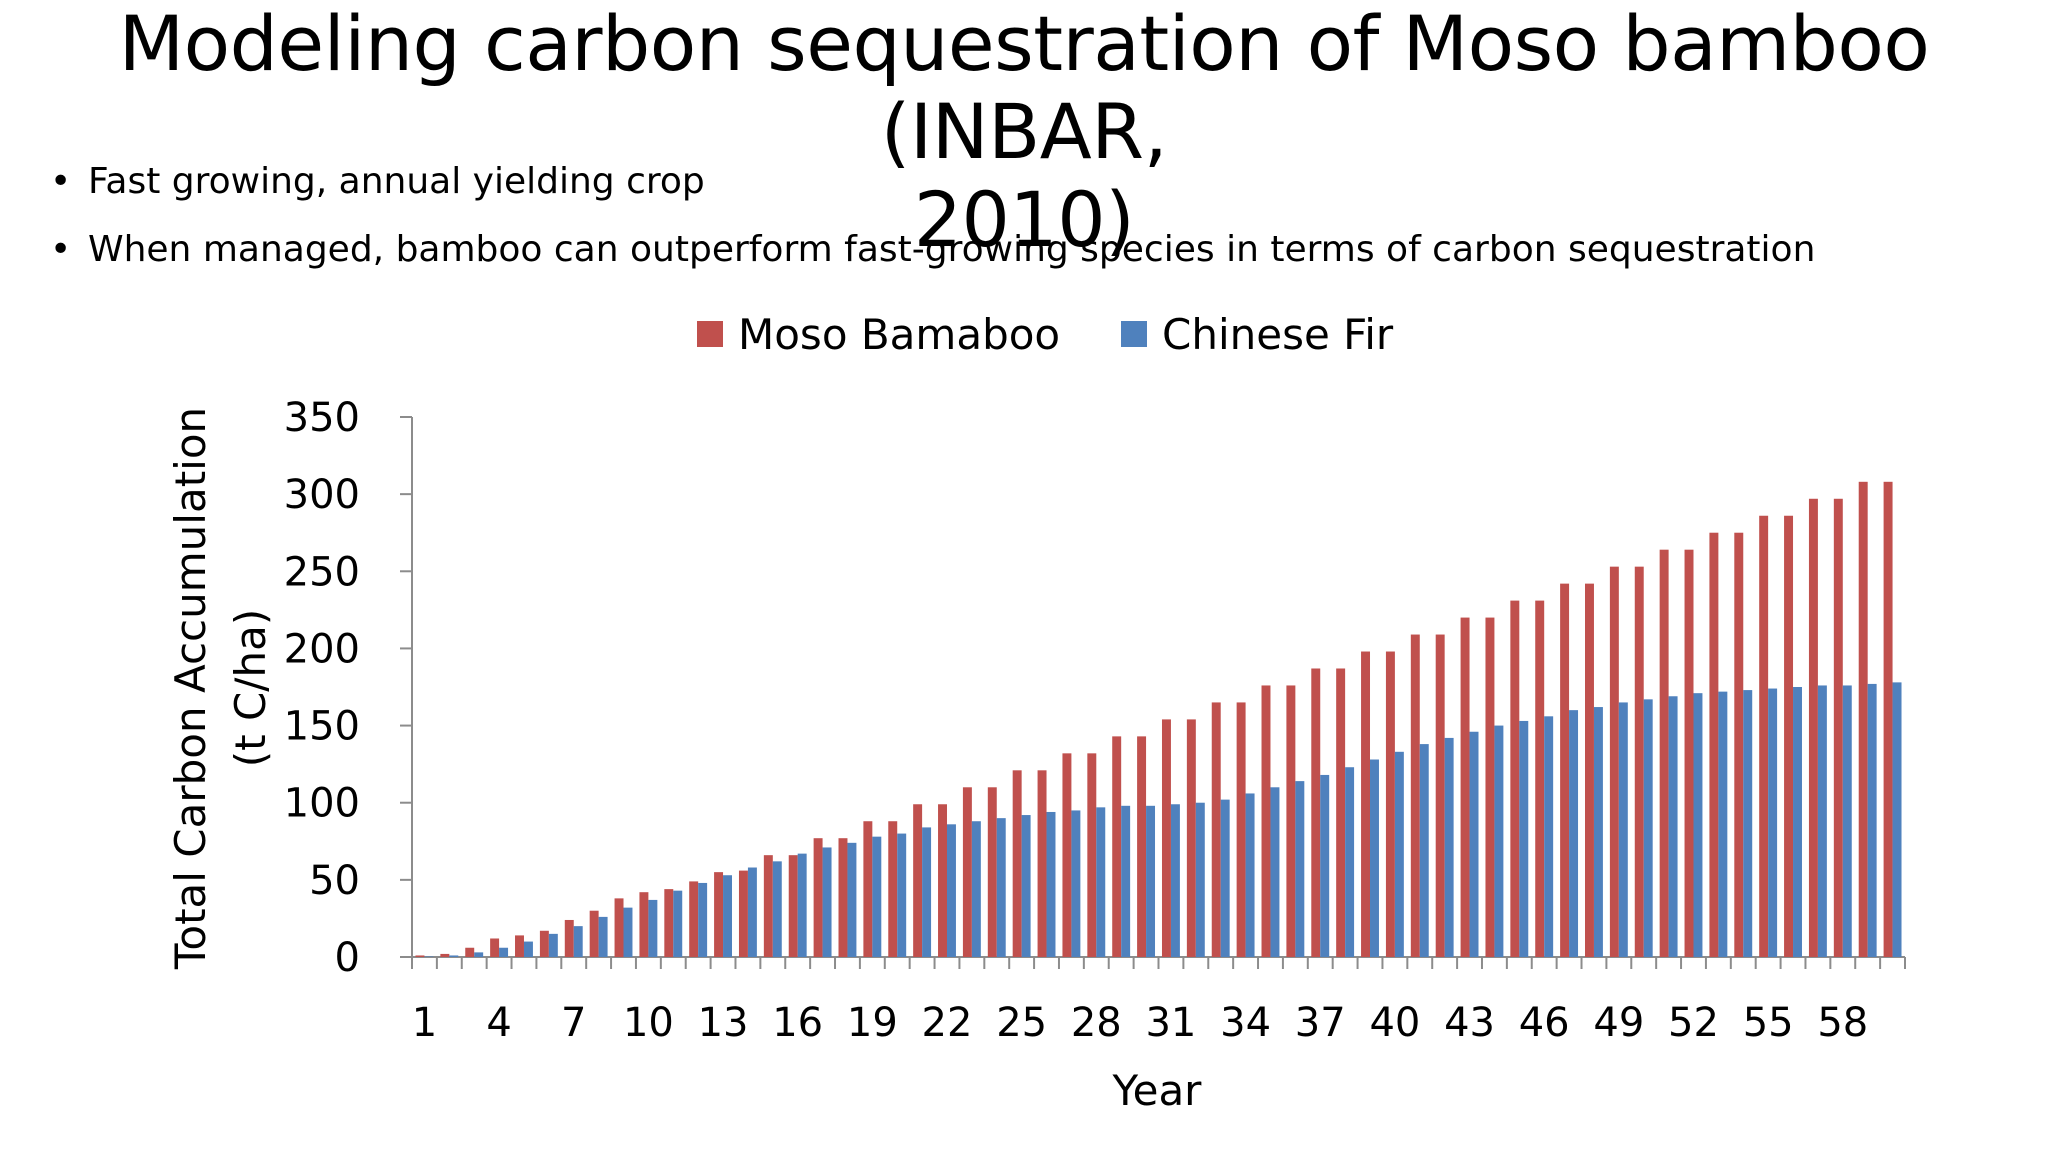  What do you see at coordinates (498, 1023) in the screenshot?
I see `x-tick-label: 4` at bounding box center [498, 1023].